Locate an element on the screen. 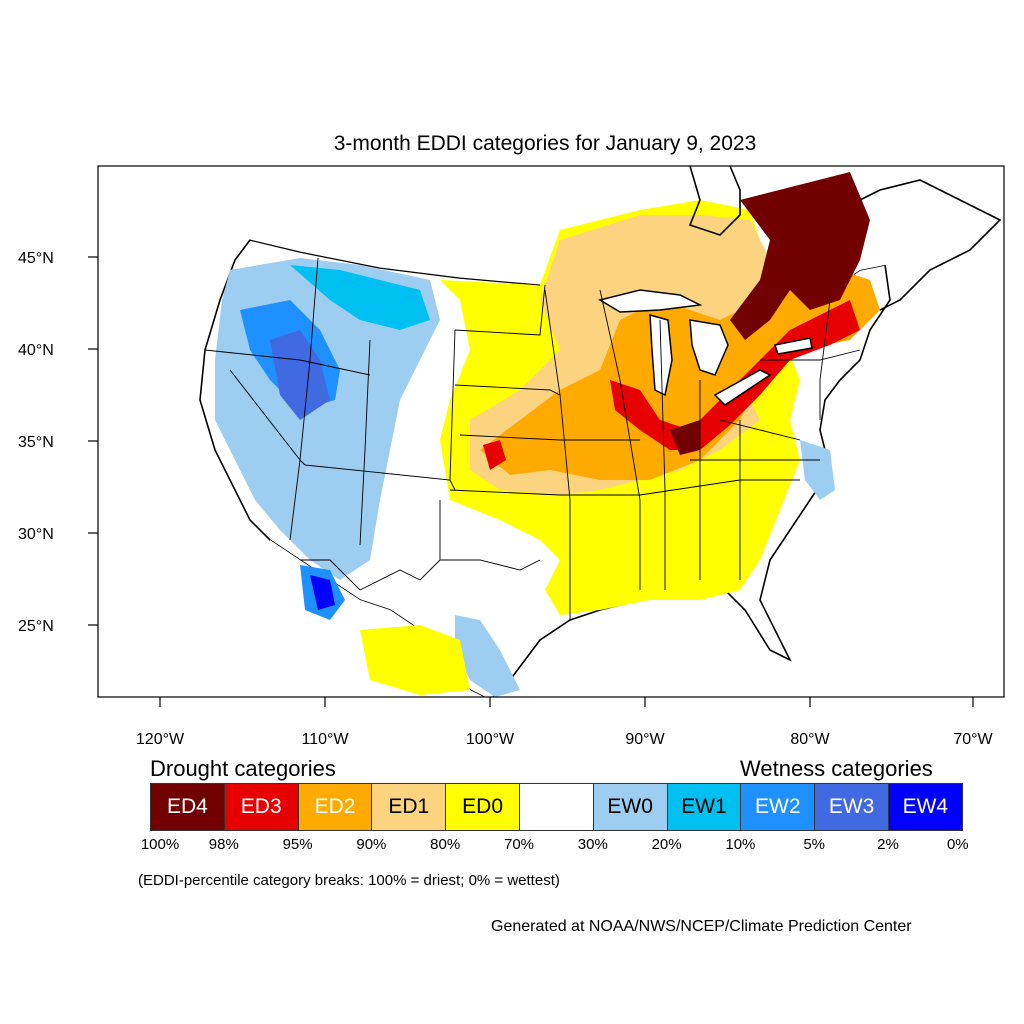  lake-huron is located at coordinates (709, 347).